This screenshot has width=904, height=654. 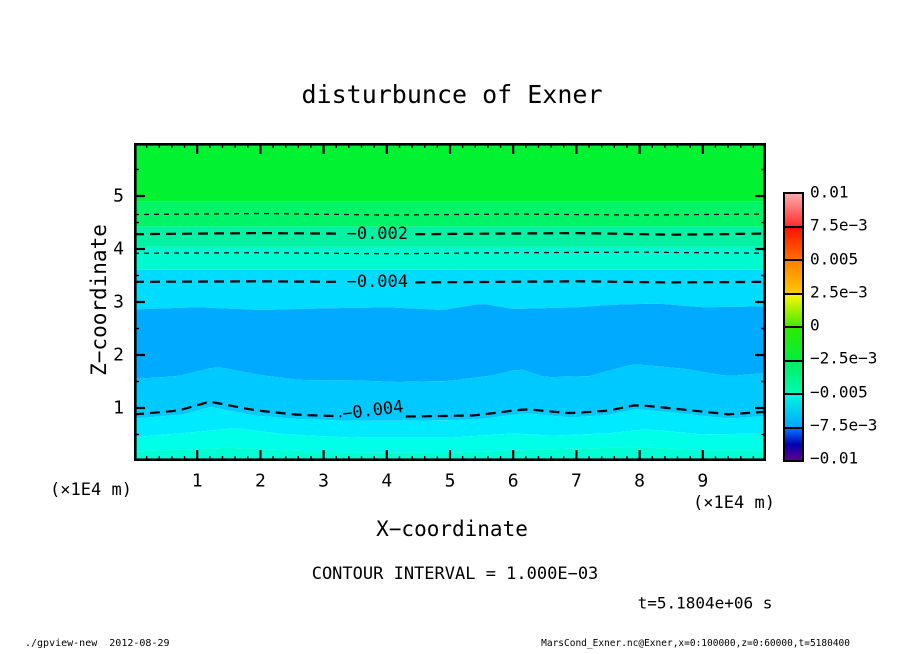 What do you see at coordinates (450, 481) in the screenshot?
I see `x-tick-label: 5` at bounding box center [450, 481].